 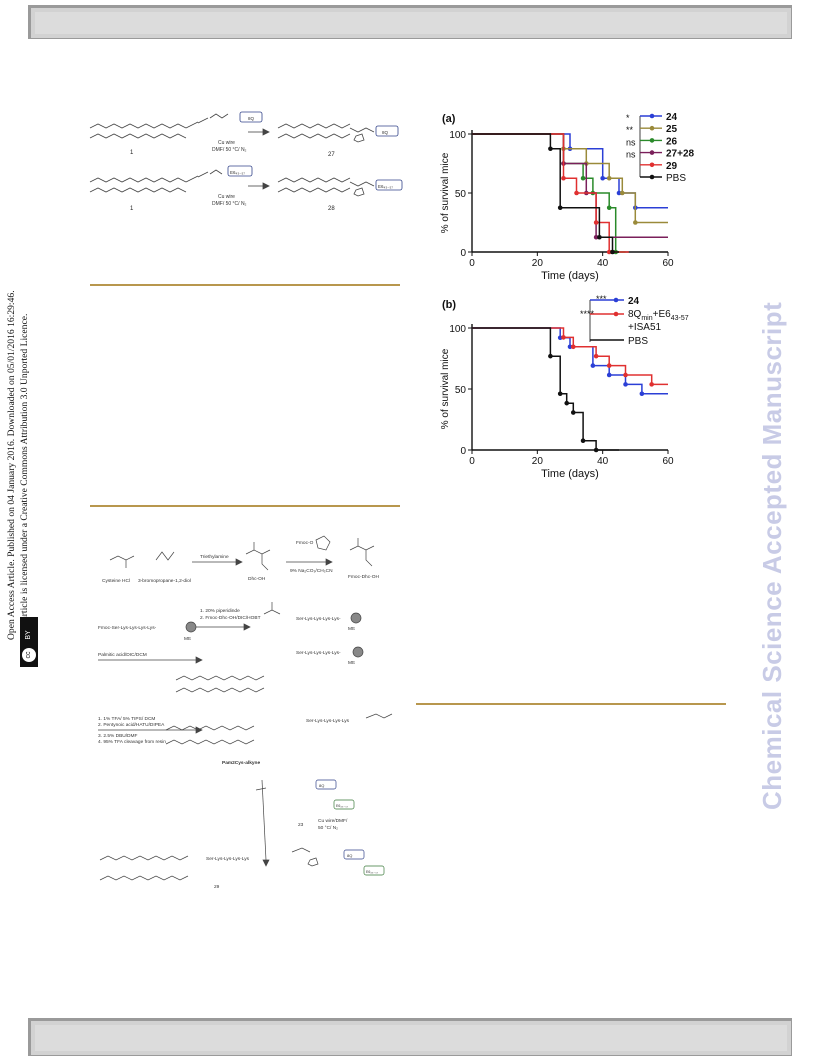 What do you see at coordinates (351, 629) in the screenshot?
I see `mtt-label-2: Mtt` at bounding box center [351, 629].